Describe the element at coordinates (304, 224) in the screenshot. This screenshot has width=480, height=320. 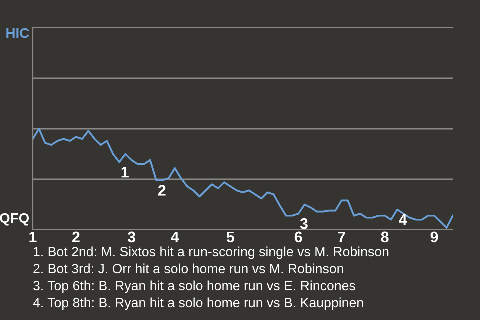
I see `annotation: 3` at that location.